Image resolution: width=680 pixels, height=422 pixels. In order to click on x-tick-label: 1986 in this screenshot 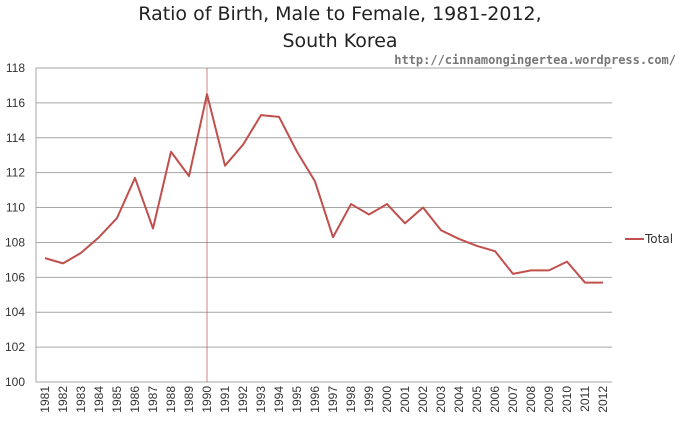, I will do `click(135, 399)`.